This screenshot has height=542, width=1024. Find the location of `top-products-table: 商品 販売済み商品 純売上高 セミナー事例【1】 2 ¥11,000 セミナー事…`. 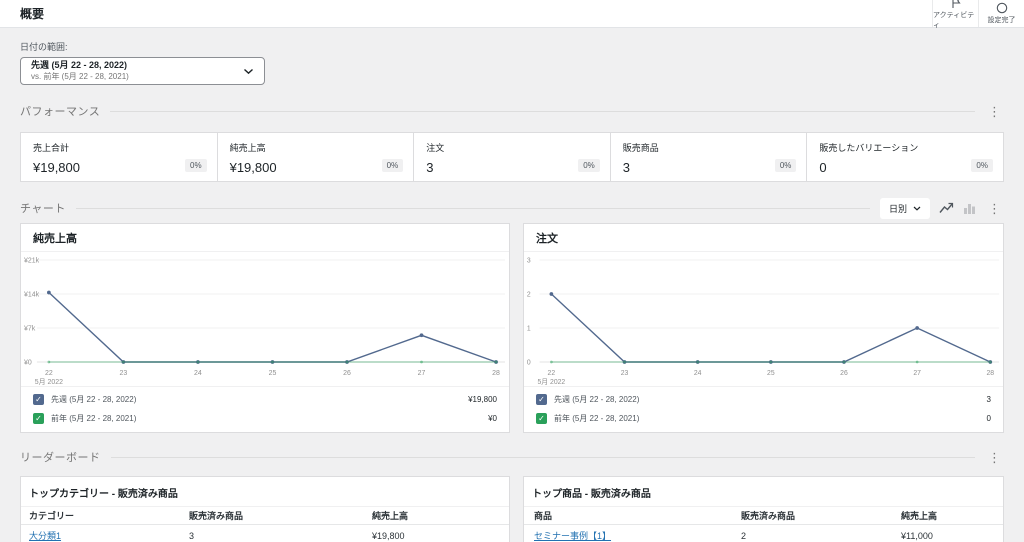

top-products-table: 商品 販売済み商品 純売上高 セミナー事例【1】 2 ¥11,000 セミナー事… is located at coordinates (763, 524).